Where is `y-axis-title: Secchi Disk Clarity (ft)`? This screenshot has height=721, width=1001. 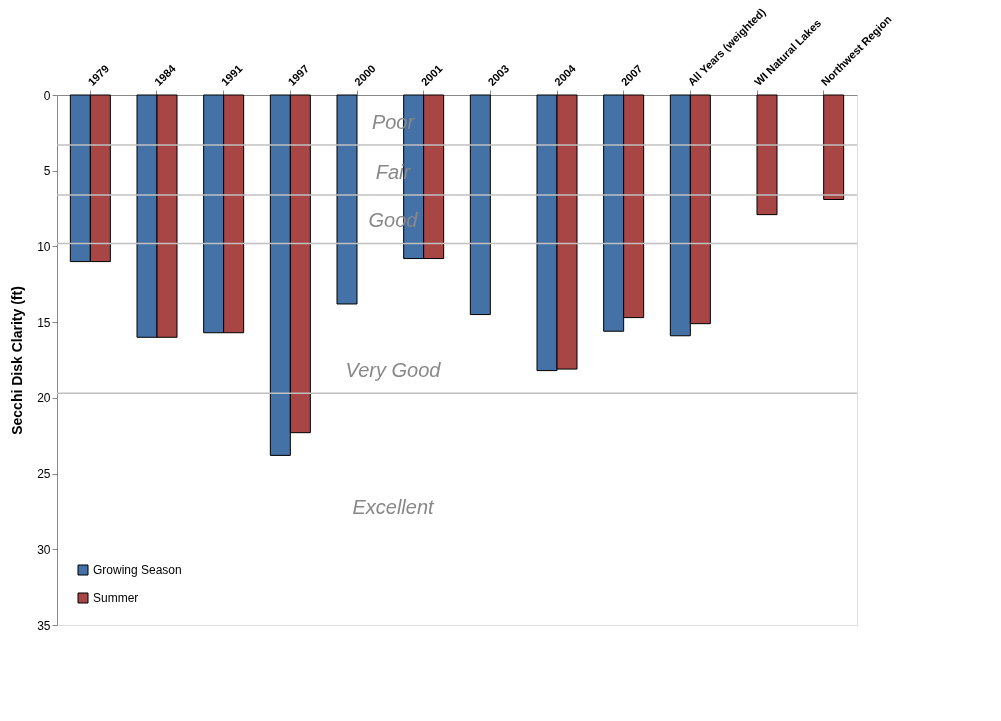
y-axis-title: Secchi Disk Clarity (ft) is located at coordinates (17, 360).